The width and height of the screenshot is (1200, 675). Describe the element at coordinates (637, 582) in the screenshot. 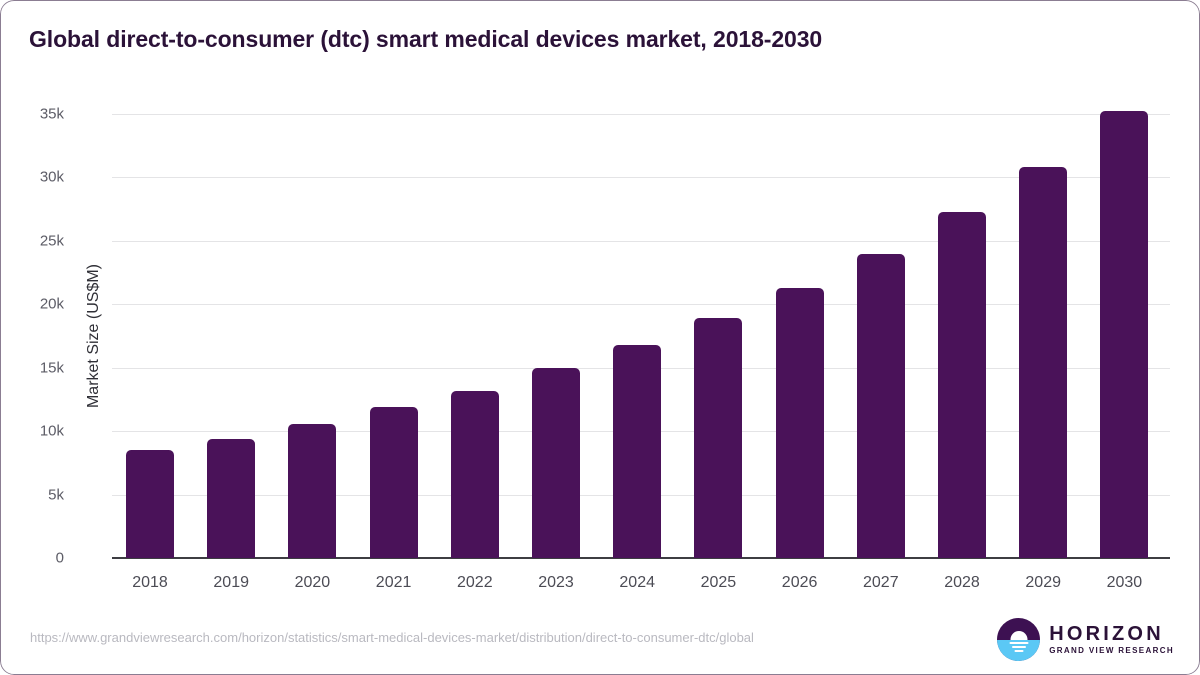

I see `x-tick-2024: 2024` at that location.